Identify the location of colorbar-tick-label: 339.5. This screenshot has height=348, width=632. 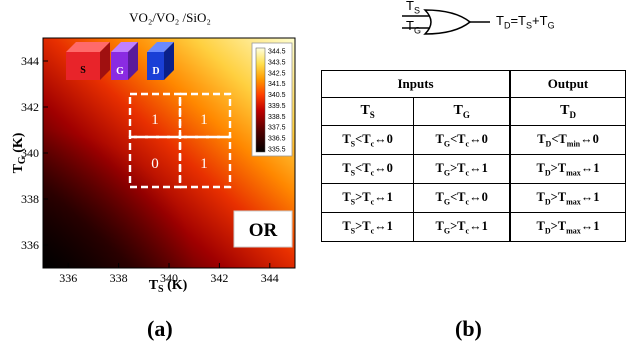
(277, 106).